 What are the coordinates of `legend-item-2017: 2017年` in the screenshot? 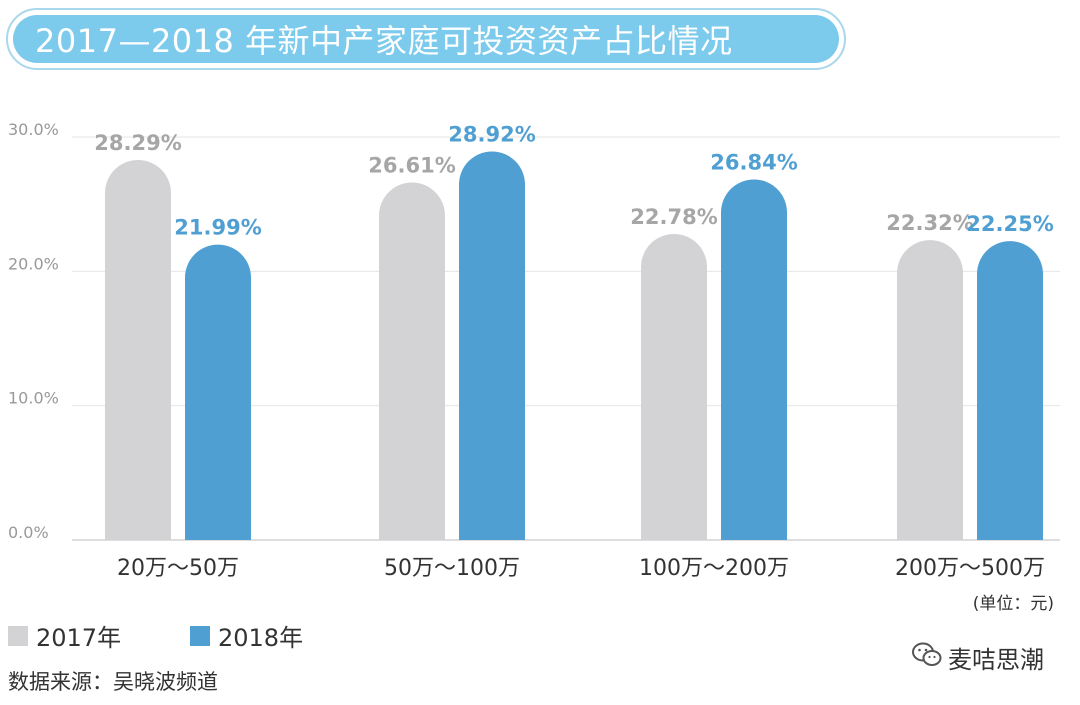 It's located at (64, 635).